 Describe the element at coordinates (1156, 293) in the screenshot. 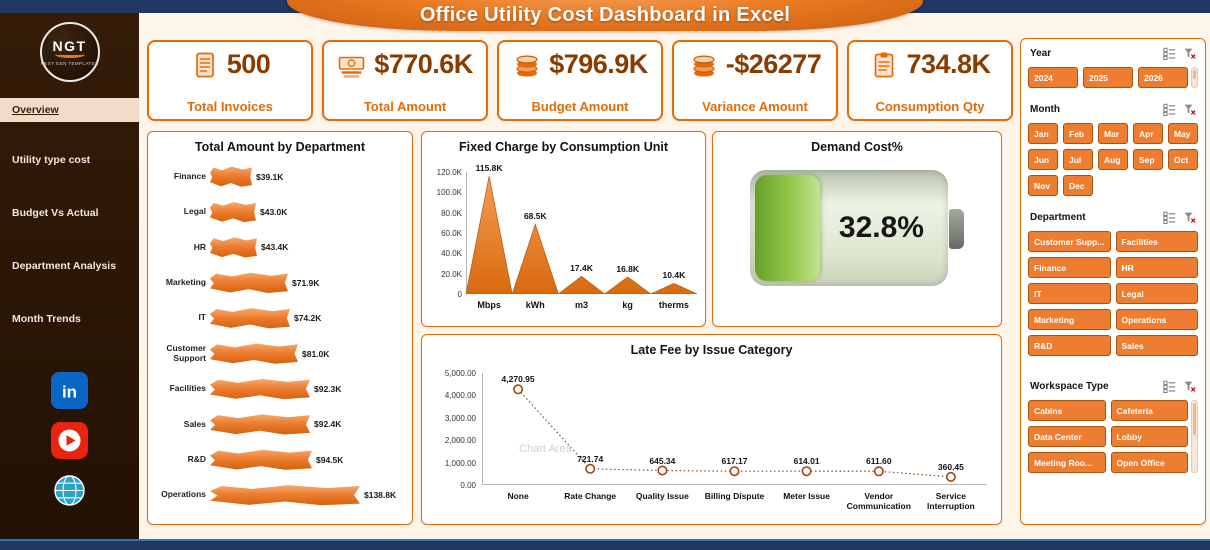

I see `filter-option-legal: Legal` at that location.